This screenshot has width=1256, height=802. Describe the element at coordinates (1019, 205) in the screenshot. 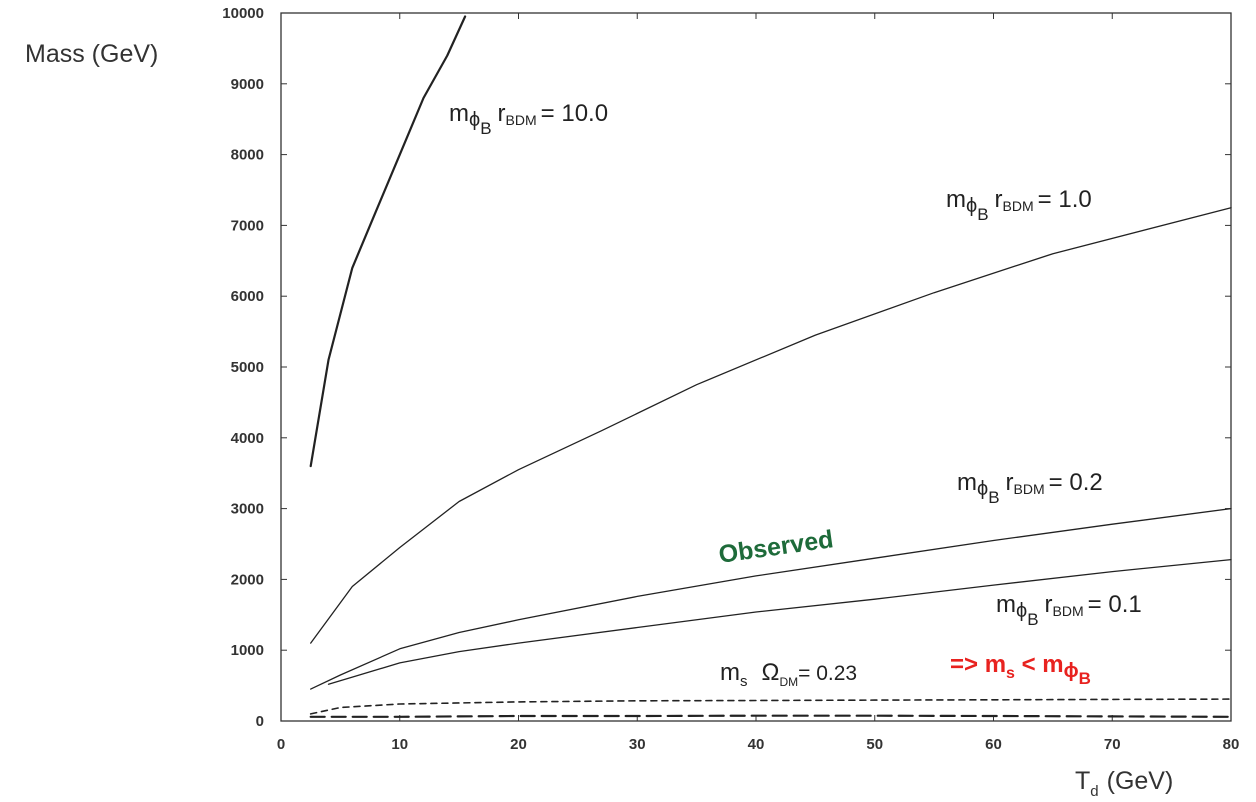

I see `annotation-r1: mϕBrBDM = 1.0` at that location.